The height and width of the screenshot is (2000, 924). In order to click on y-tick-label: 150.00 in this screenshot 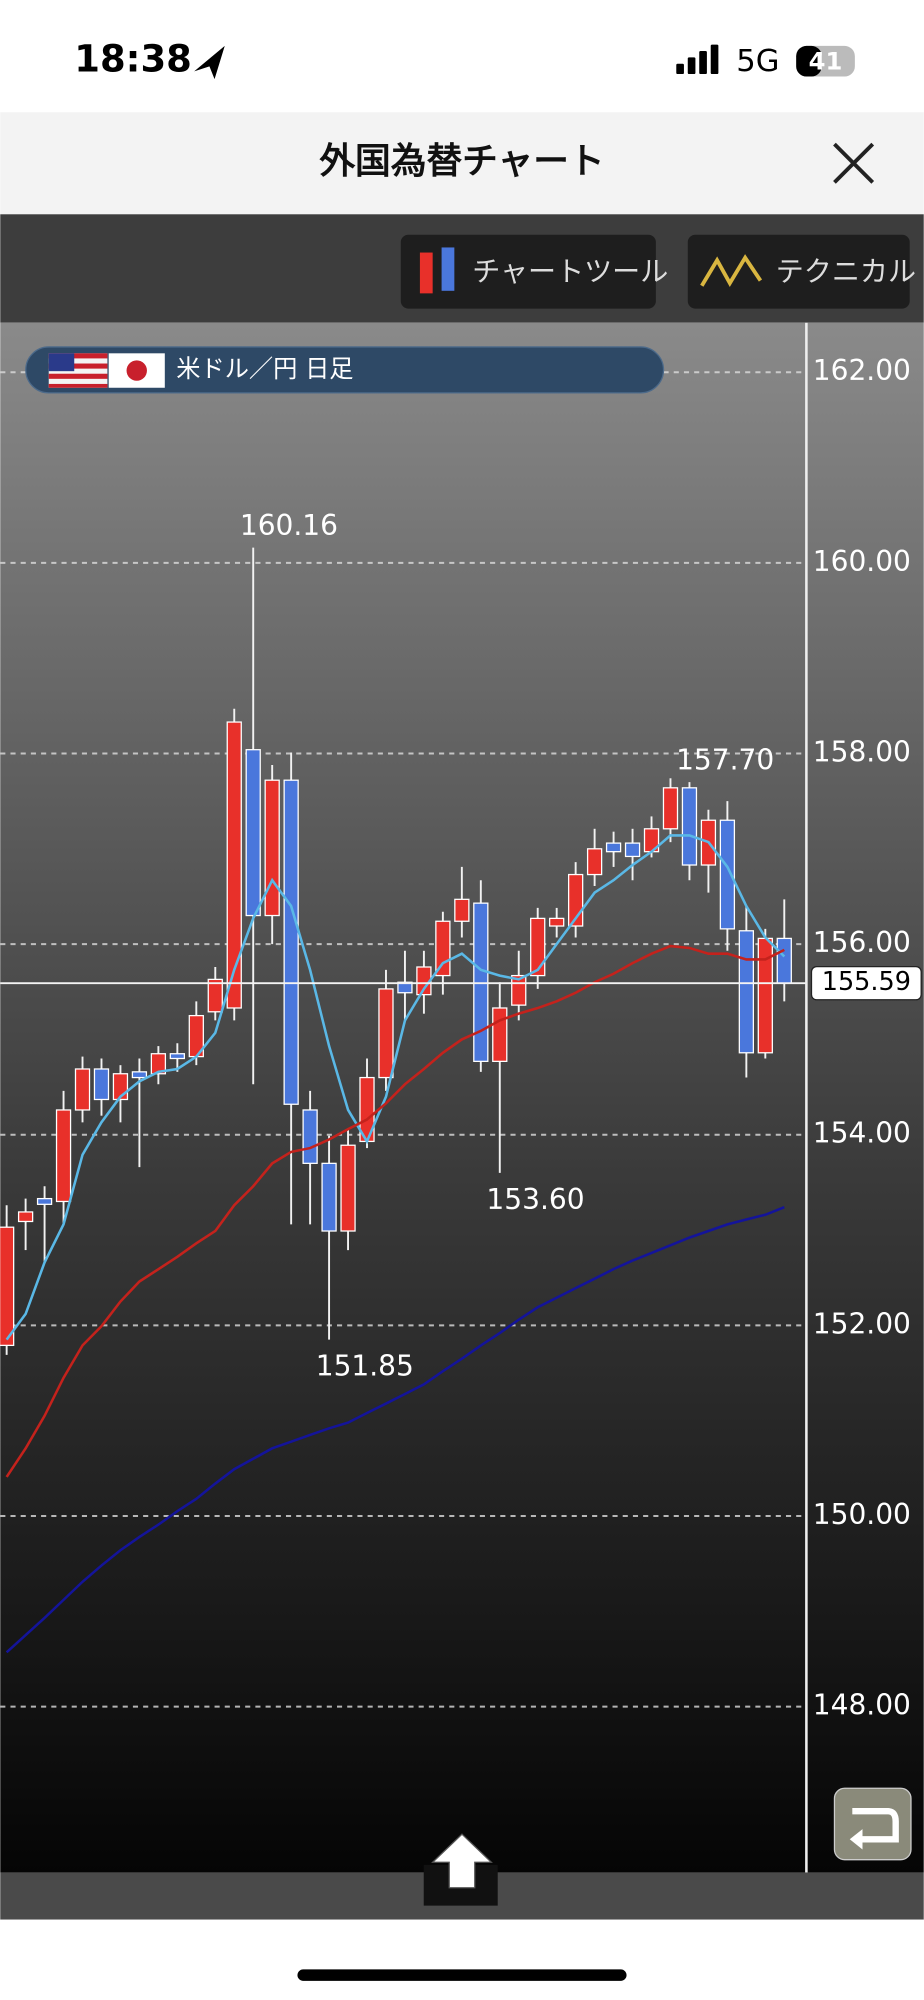, I will do `click(862, 1514)`.